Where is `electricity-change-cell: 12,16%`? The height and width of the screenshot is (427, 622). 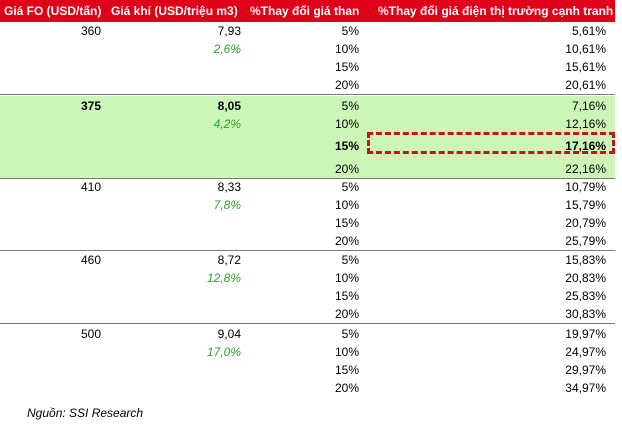
electricity-change-cell: 12,16% is located at coordinates (585, 124).